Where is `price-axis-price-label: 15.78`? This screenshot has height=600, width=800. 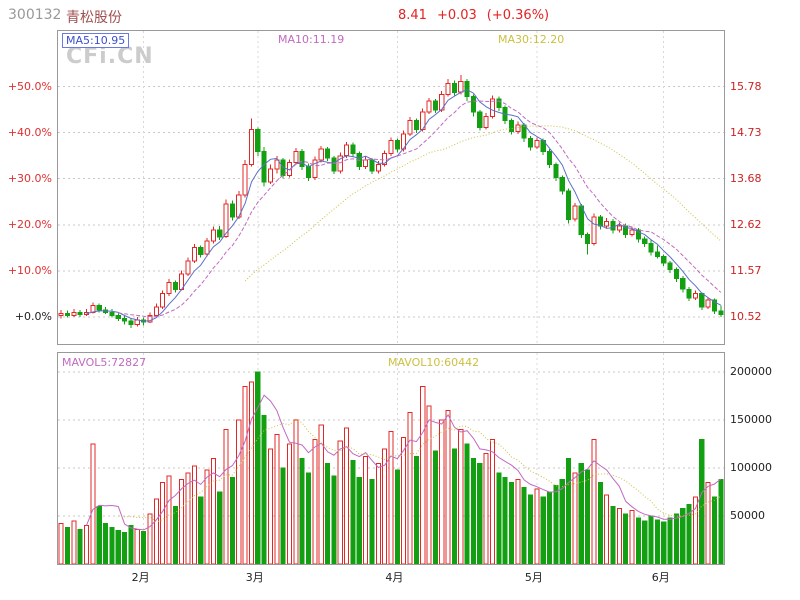
price-axis-price-label: 15.78 is located at coordinates (746, 86).